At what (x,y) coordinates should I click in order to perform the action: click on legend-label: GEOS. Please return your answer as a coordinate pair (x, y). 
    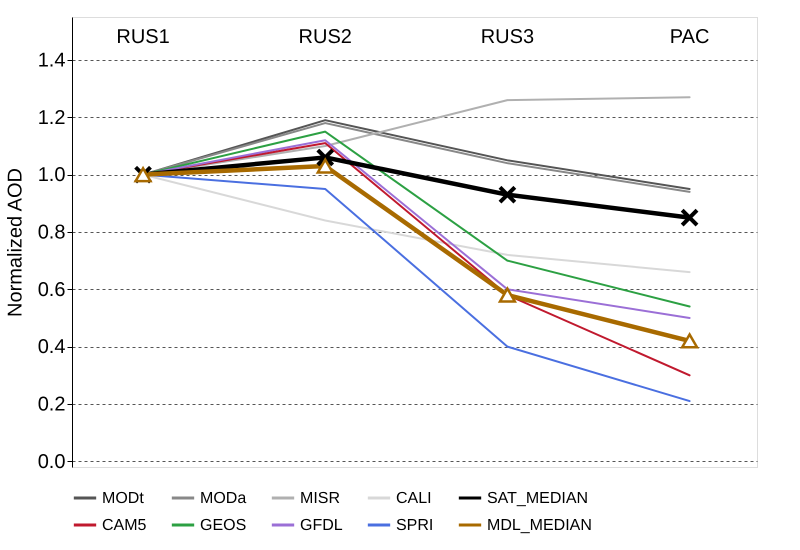
    Looking at the image, I should click on (223, 525).